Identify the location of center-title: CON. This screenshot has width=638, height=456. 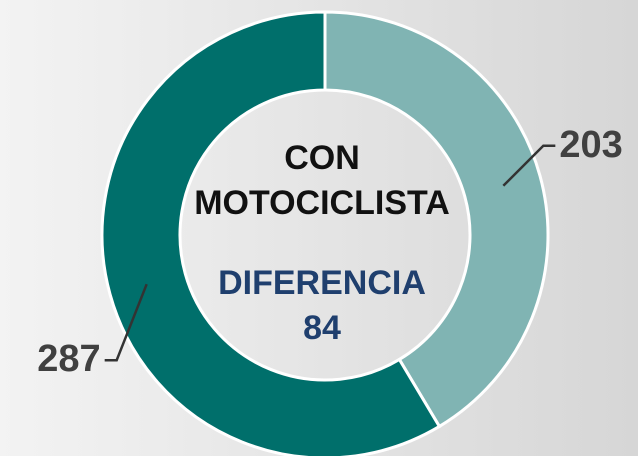
(322, 158).